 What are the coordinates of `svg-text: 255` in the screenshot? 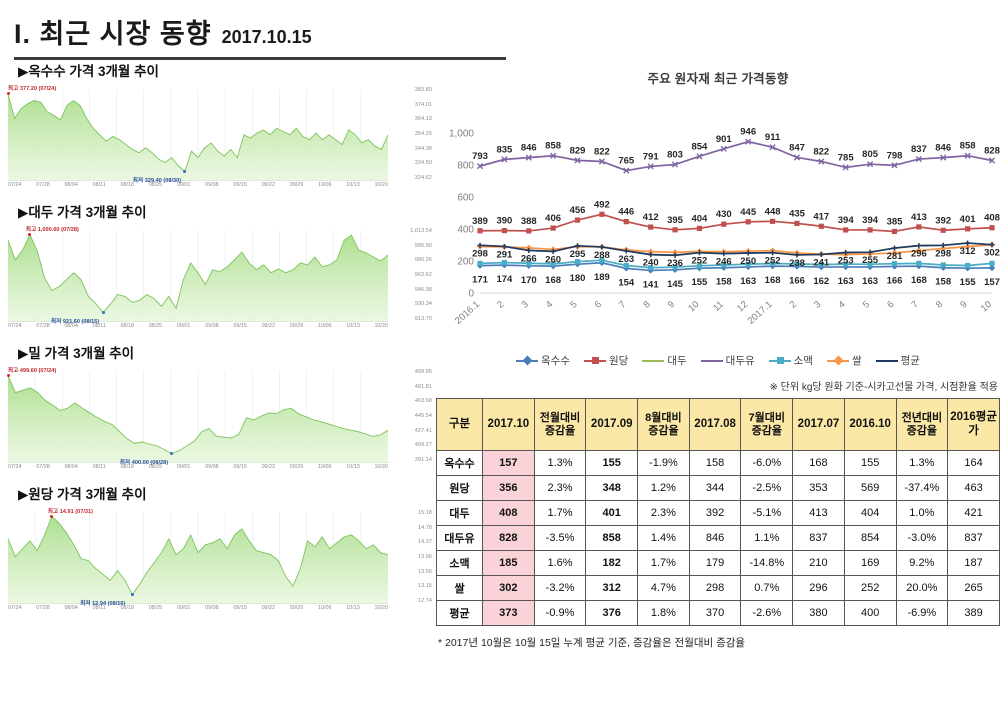 It's located at (870, 260).